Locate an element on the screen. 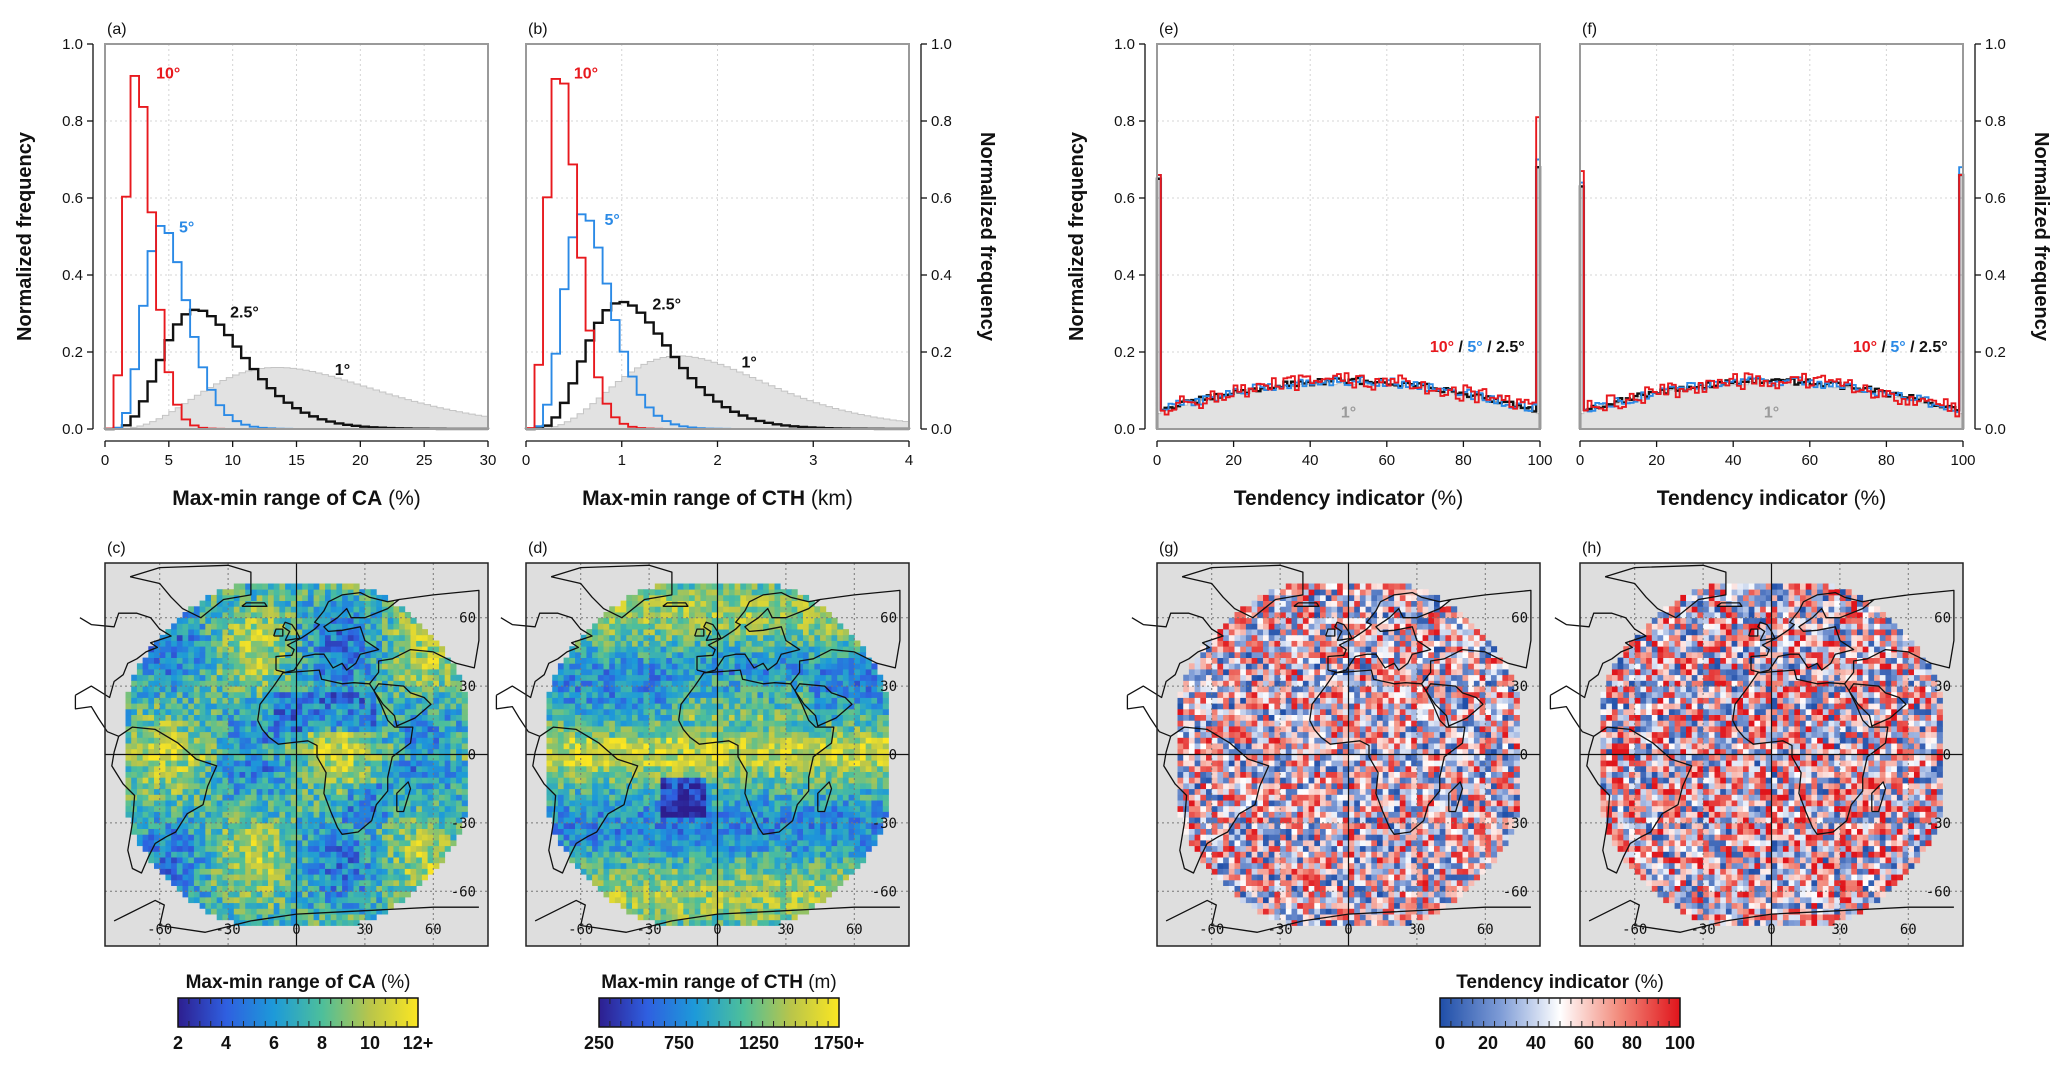 The image size is (2067, 1072). x-tick-label: 5 is located at coordinates (169, 460).